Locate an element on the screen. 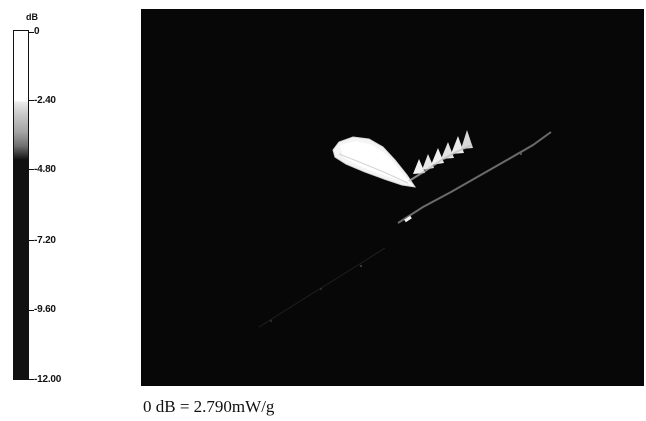 Image resolution: width=646 pixels, height=421 pixels. colorbar-tick-label: -9.60 is located at coordinates (45, 309).